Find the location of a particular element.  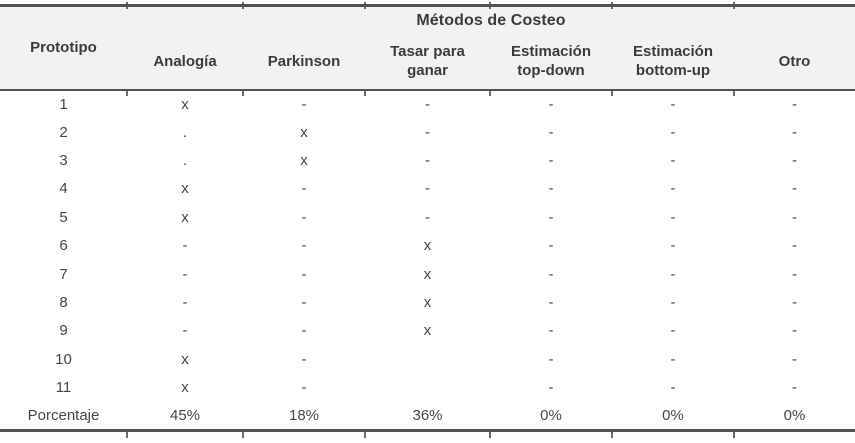

percentage-cell-estimacion-bottom-up: 0% is located at coordinates (673, 416).